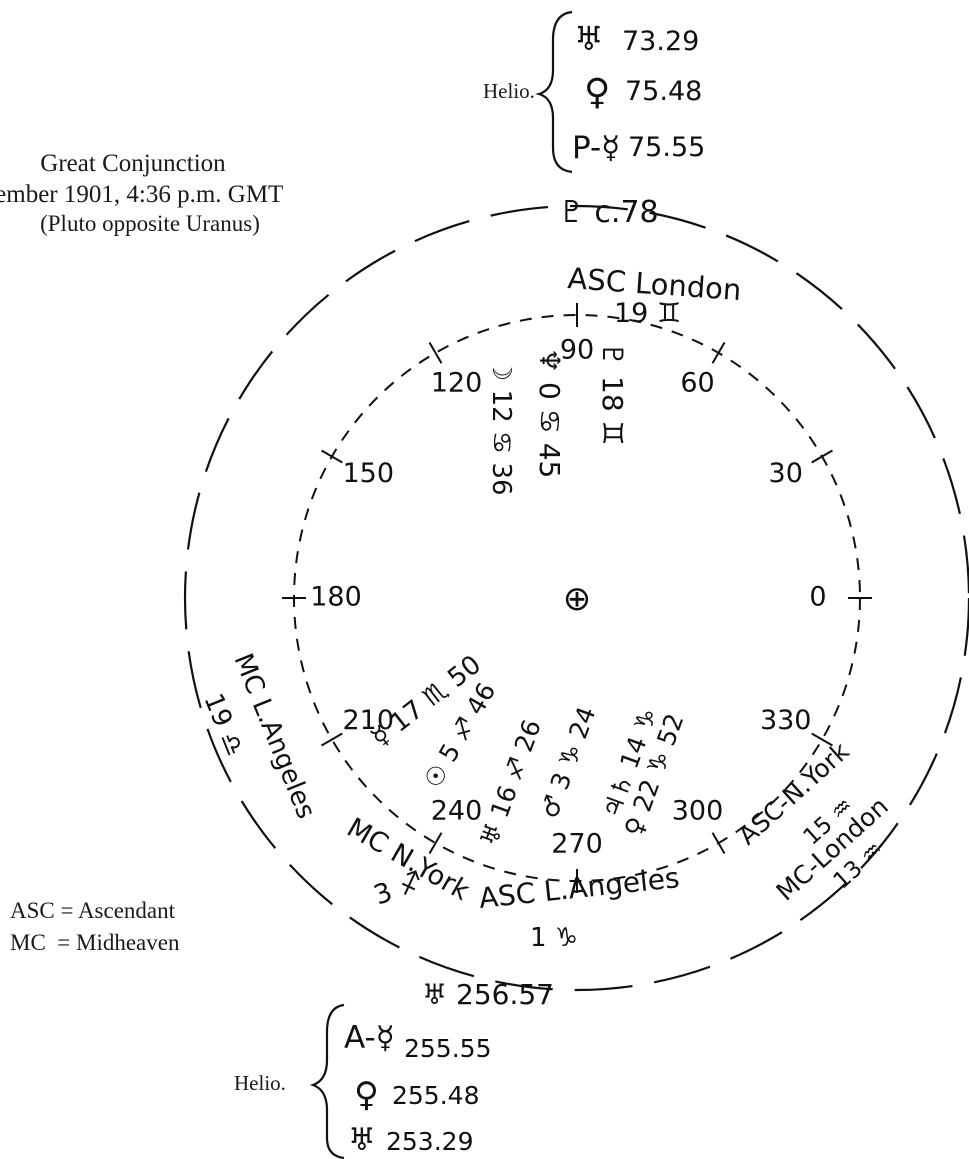 This screenshot has width=969, height=1159. What do you see at coordinates (224, 724) in the screenshot?
I see `mc-la-value: 19 ♎` at bounding box center [224, 724].